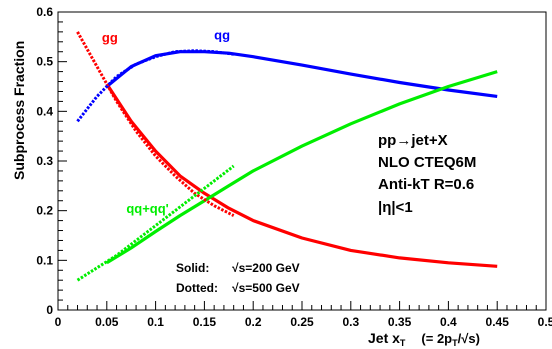  Describe the element at coordinates (222, 34) in the screenshot. I see `curve-label: qg` at that location.